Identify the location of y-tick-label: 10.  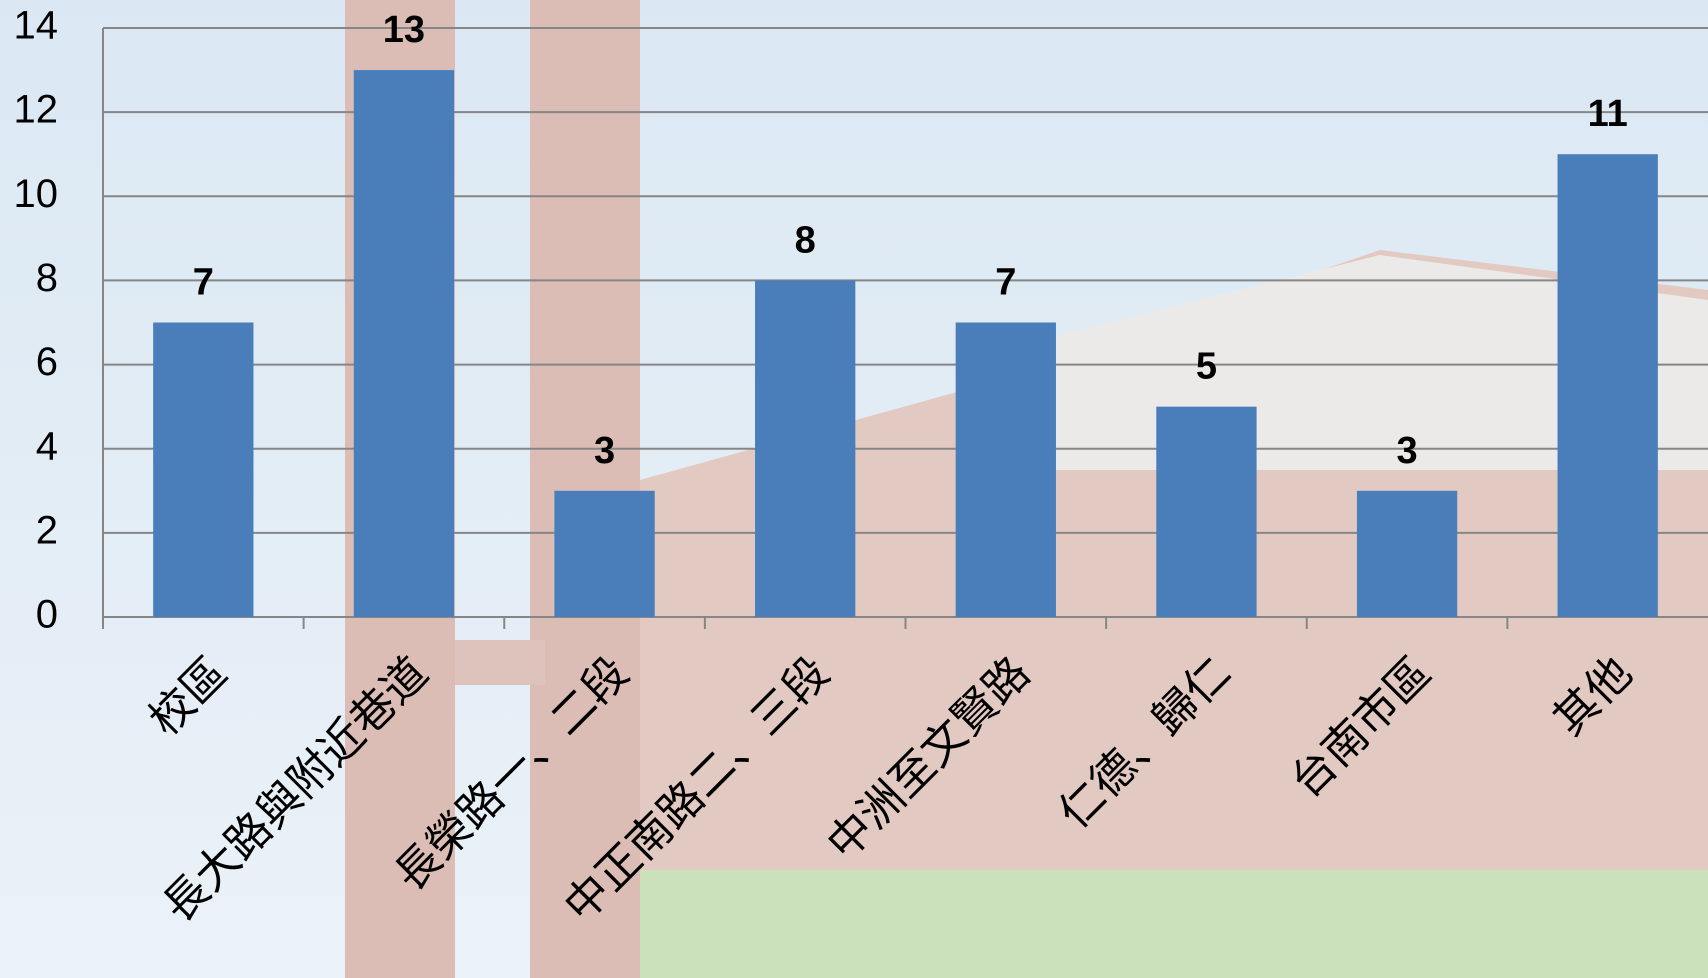
(36, 194).